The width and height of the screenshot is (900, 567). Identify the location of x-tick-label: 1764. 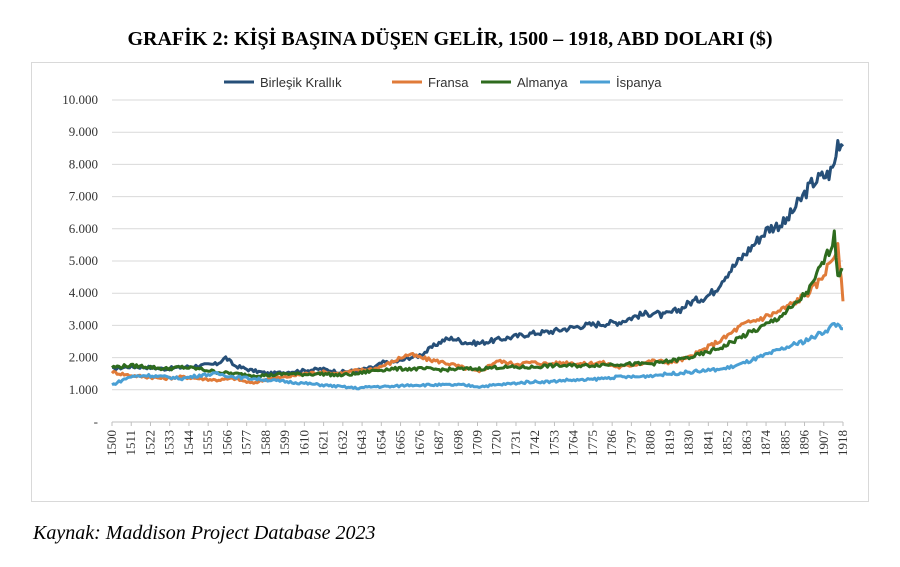
(573, 443).